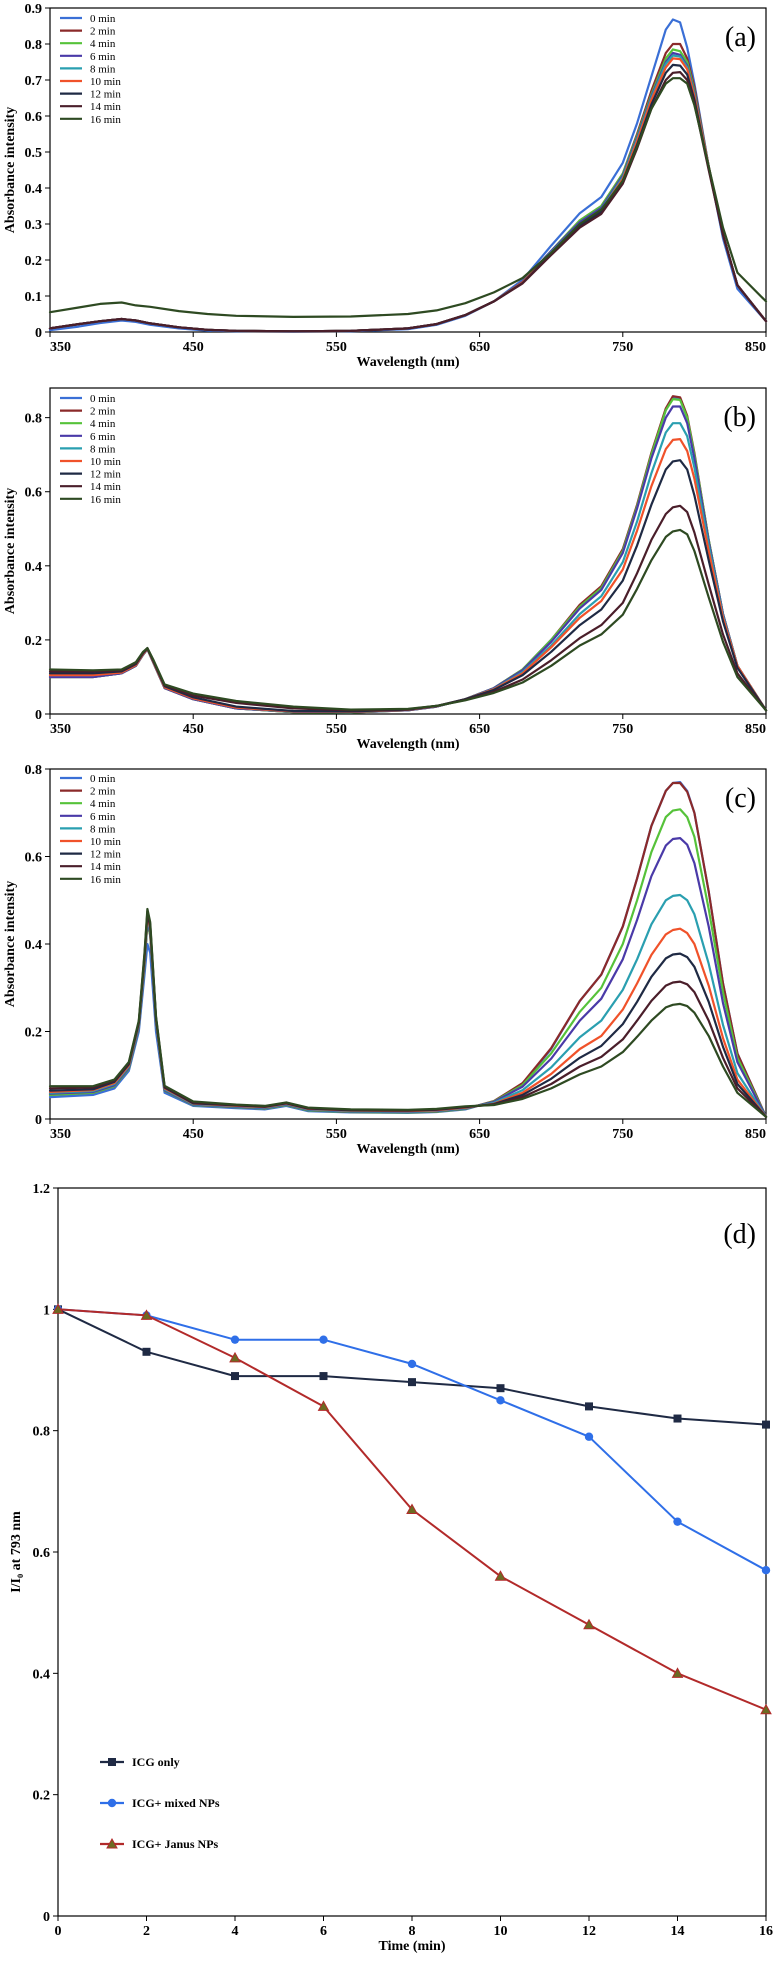 Image resolution: width=774 pixels, height=1972 pixels. I want to click on y-tick-label: 0.9, so click(34, 9).